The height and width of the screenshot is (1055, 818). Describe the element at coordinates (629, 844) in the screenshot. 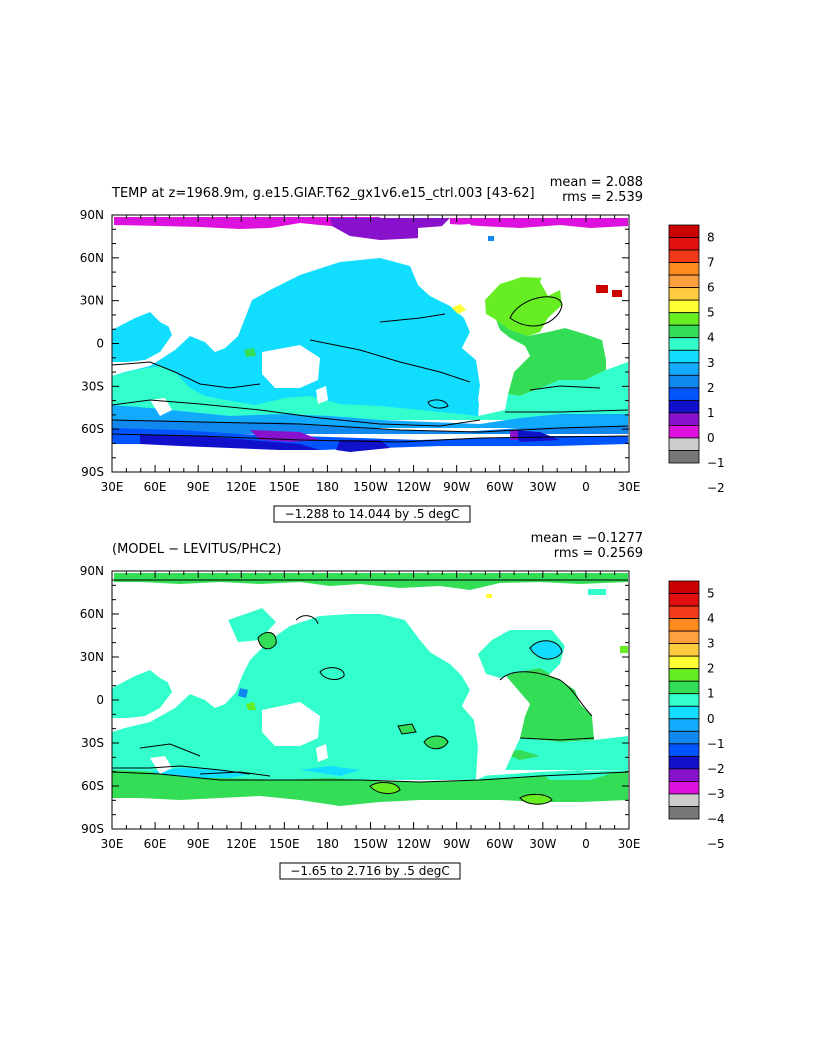

I see `bottom-x-tick-label: 30E` at that location.